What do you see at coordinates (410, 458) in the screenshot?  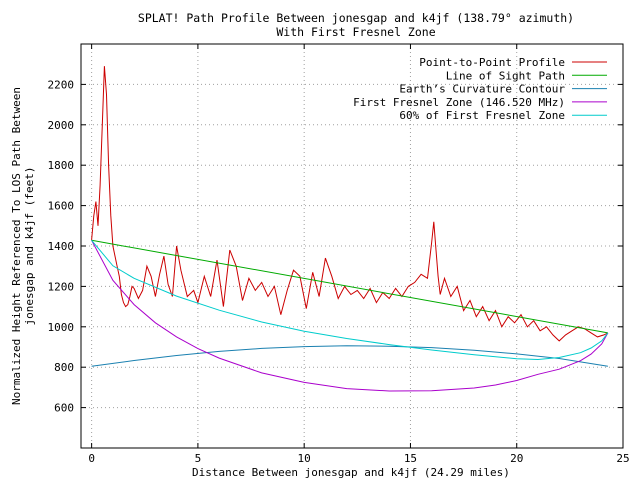 I see `x-tick-label: 15` at bounding box center [410, 458].